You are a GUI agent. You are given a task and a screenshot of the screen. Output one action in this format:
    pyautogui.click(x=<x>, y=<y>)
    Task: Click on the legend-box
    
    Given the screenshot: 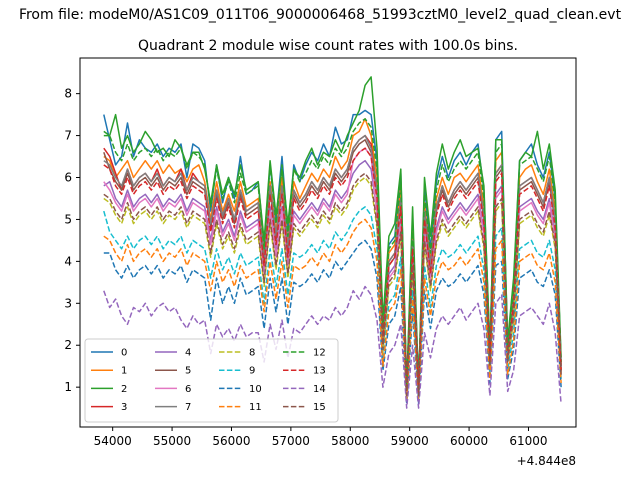 What is the action you would take?
    pyautogui.click(x=211, y=380)
    